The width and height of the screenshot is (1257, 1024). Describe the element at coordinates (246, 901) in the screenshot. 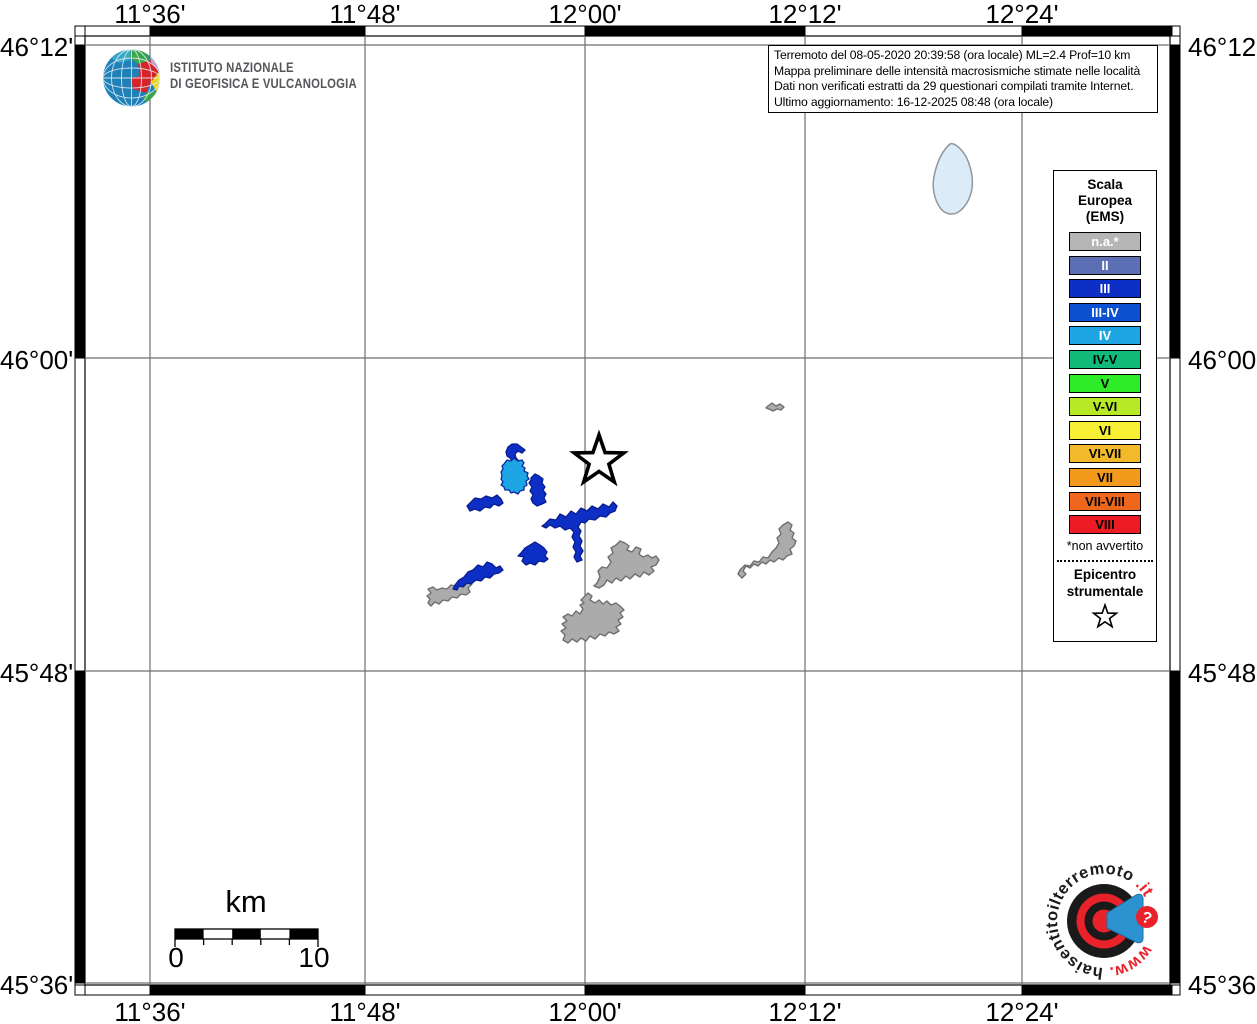

I see `scale-bar-unit: km` at that location.